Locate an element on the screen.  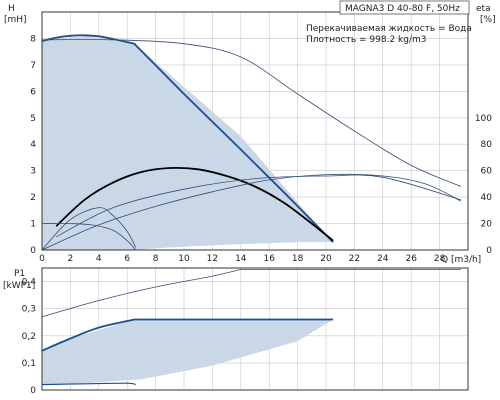
x-tick-label: 12 is located at coordinates (212, 259).